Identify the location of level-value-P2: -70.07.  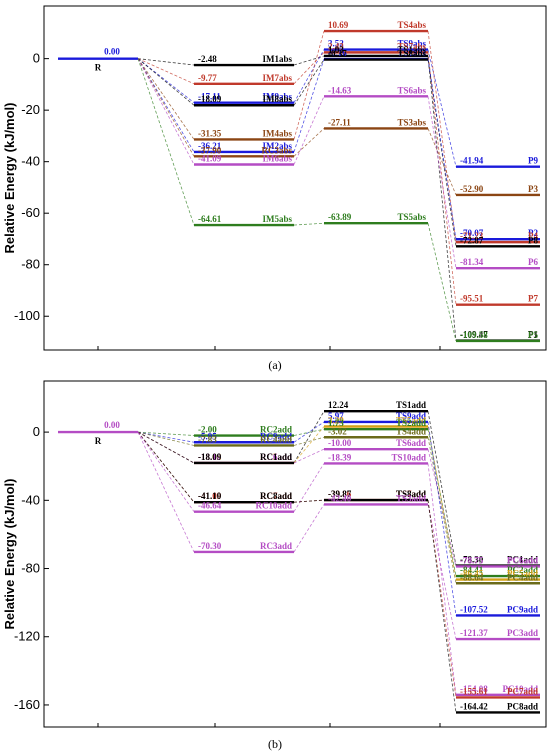
(472, 233).